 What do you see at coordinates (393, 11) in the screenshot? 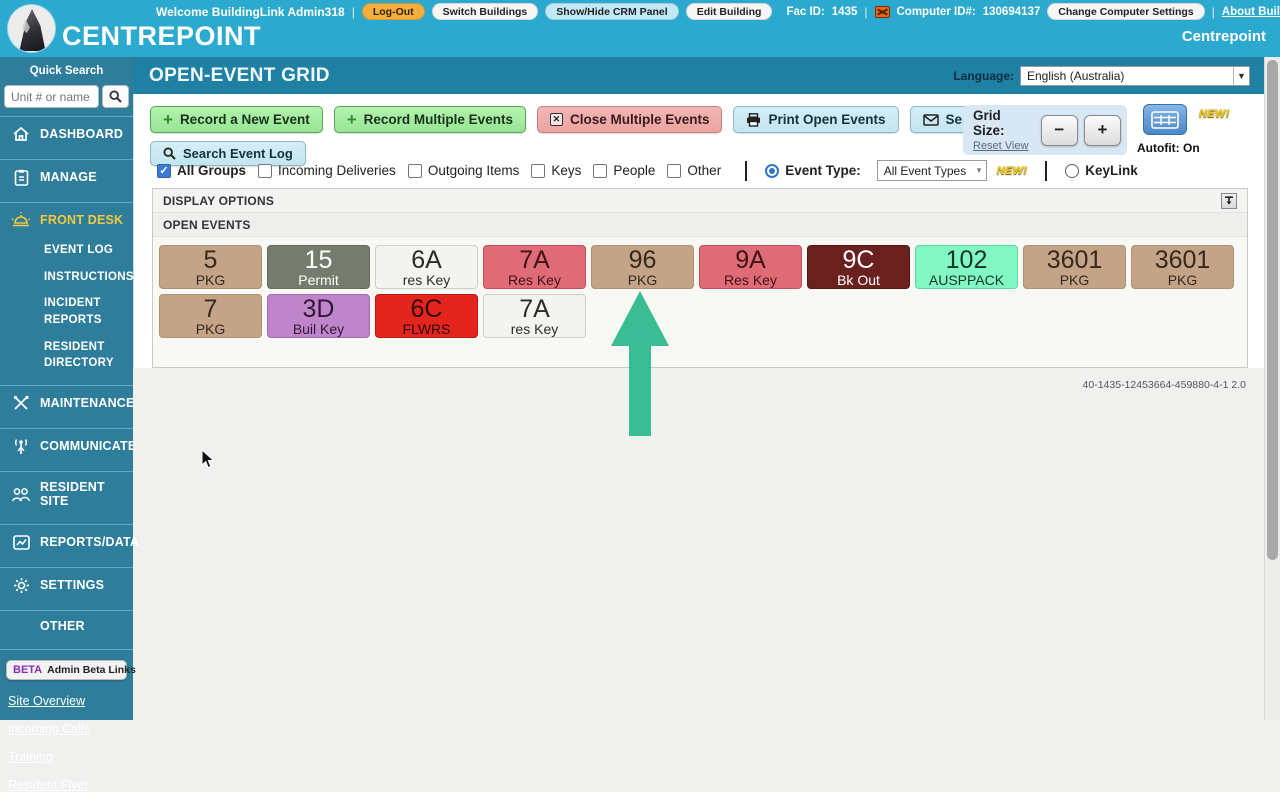
I see `logout-button: Log-Out` at bounding box center [393, 11].